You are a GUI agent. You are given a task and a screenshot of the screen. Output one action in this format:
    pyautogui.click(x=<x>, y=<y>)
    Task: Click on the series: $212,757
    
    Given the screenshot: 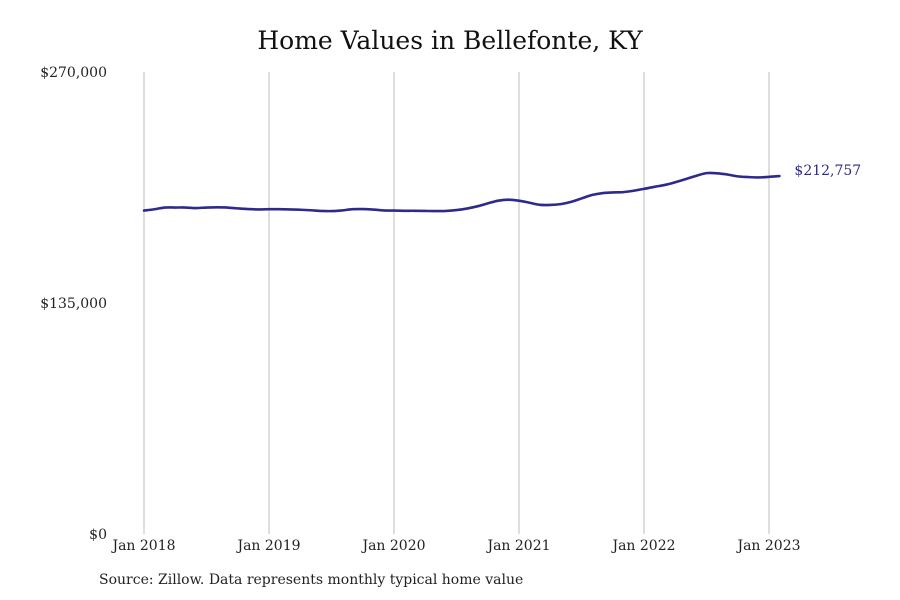 What is the action you would take?
    pyautogui.click(x=501, y=188)
    